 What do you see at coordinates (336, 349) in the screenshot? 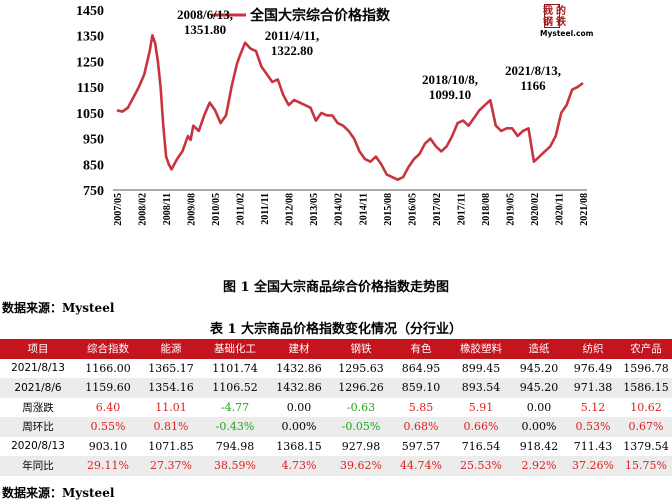
I see `table-header-row: 项目 综合指数 能源 基础化工 建材 钢铁 有色 橡胶塑料 造纸 纺织 农产品` at bounding box center [336, 349].